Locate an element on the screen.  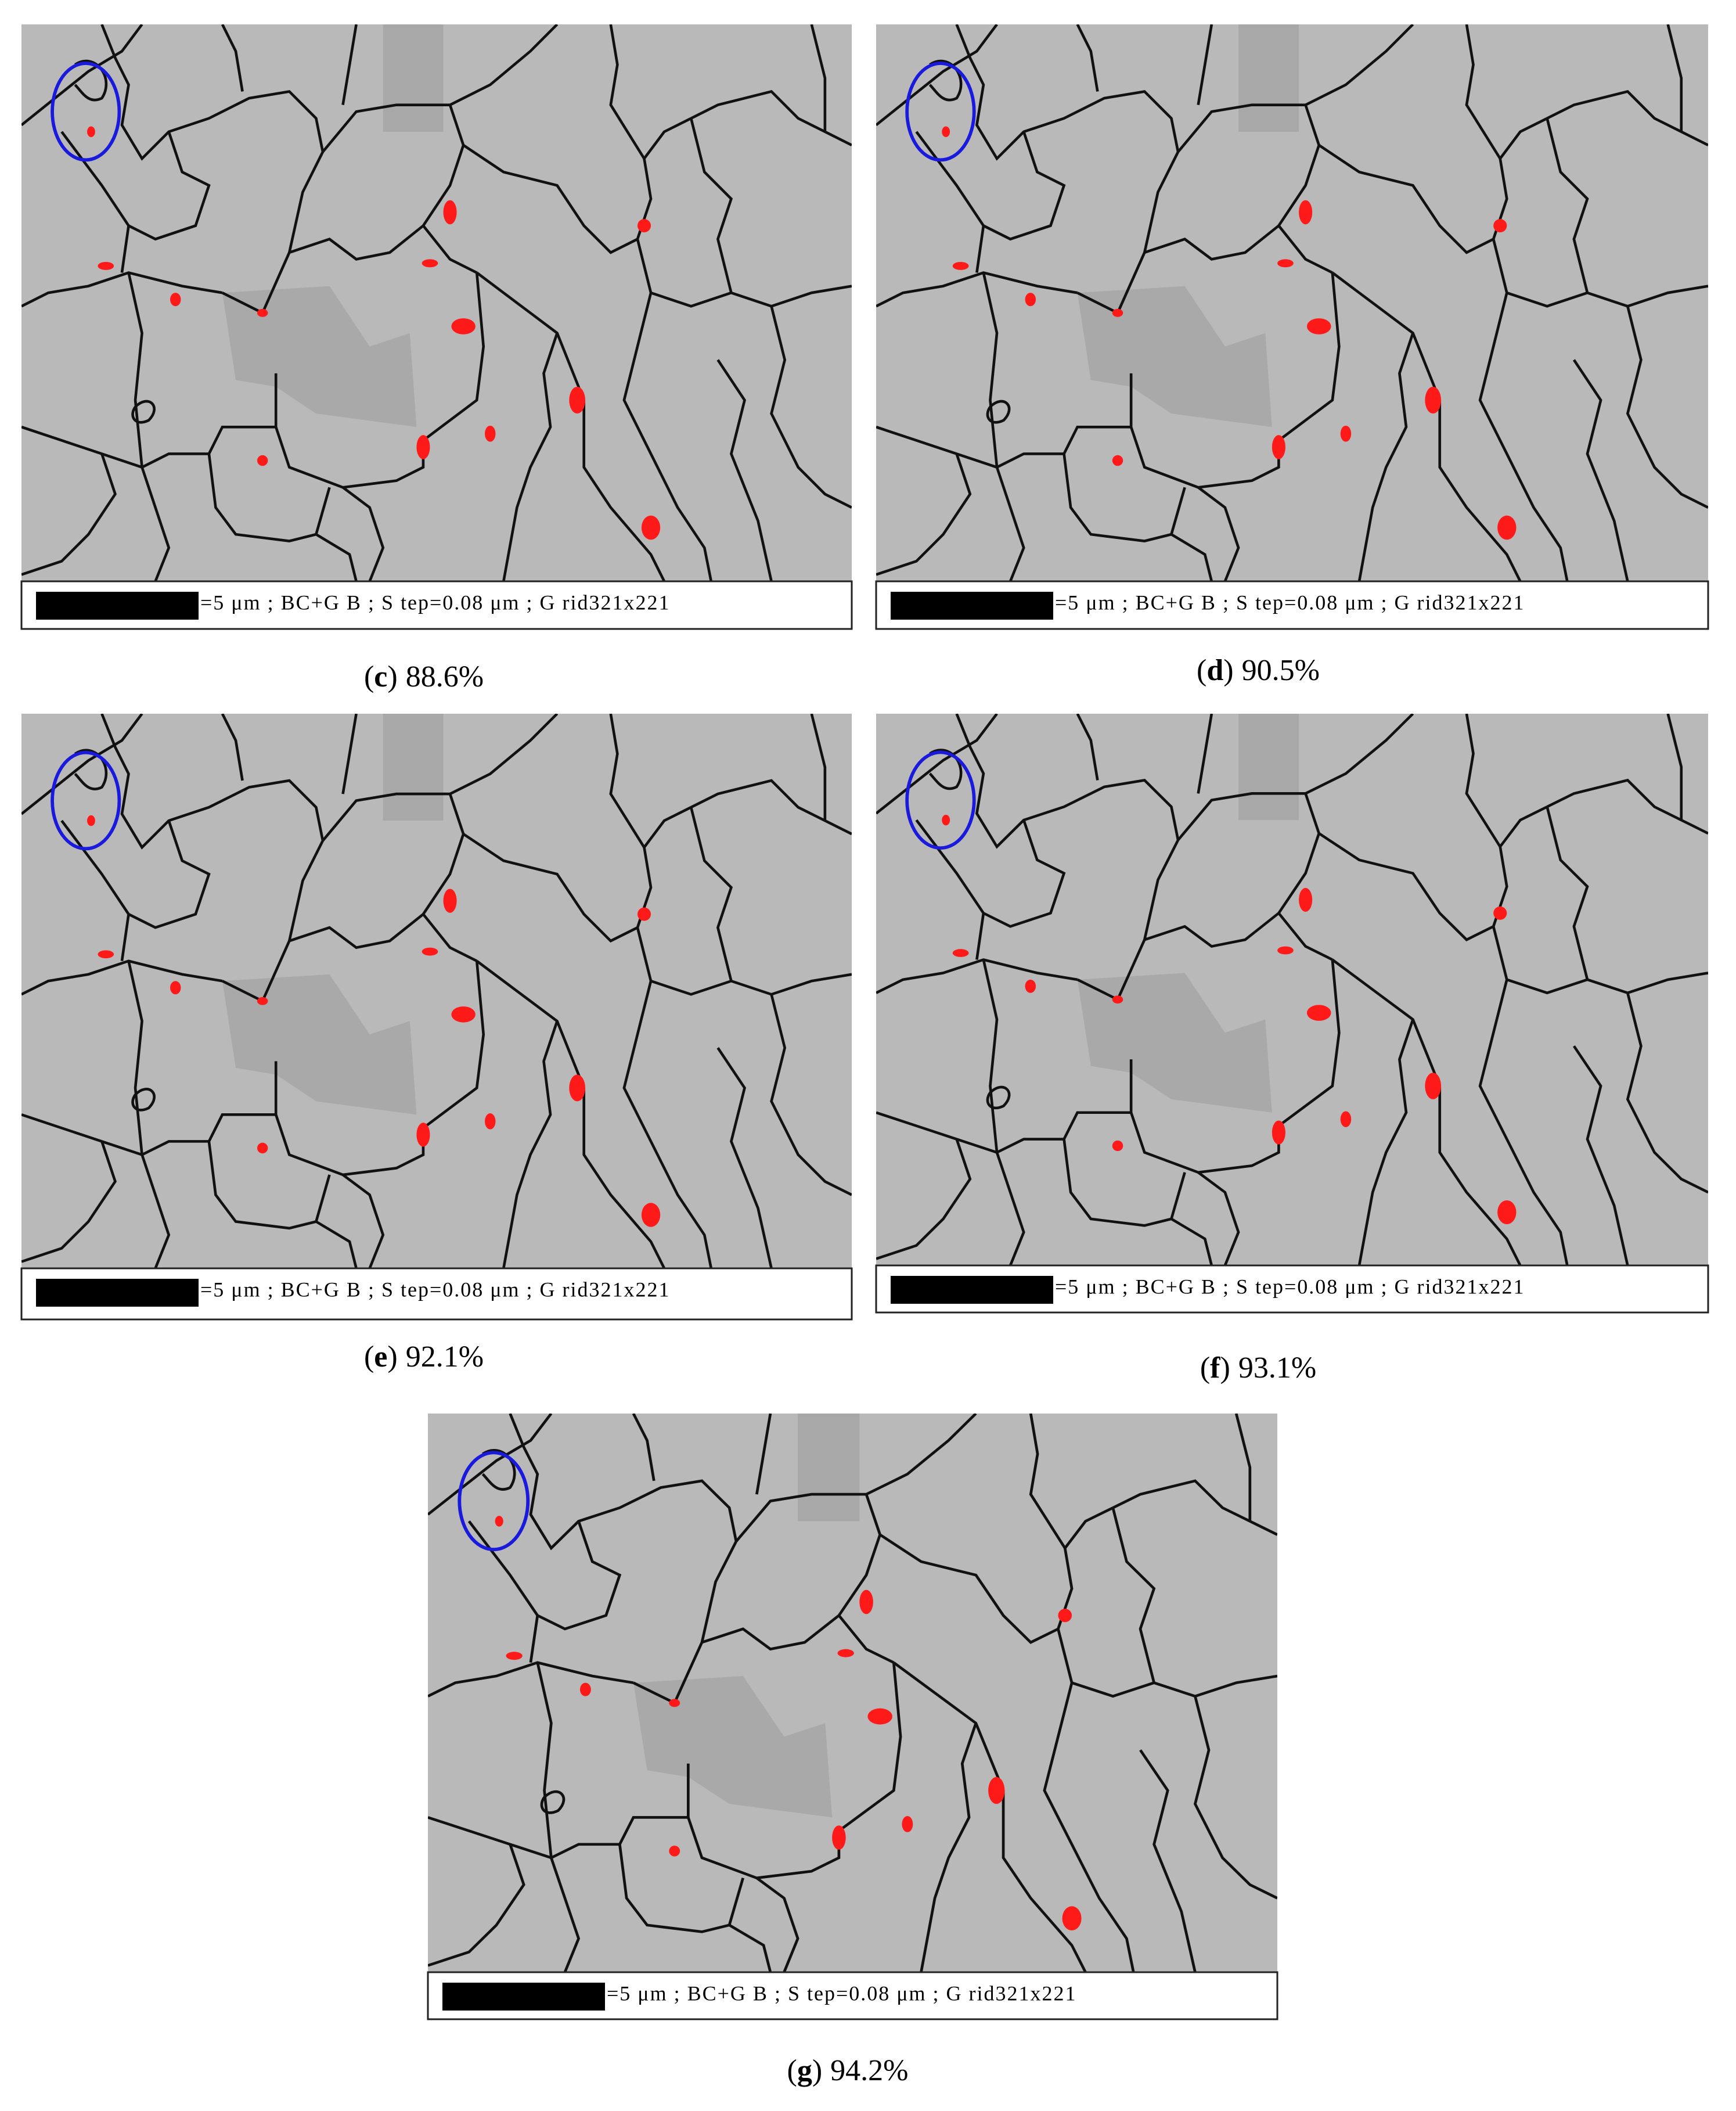
caption: (d) 90.5% is located at coordinates (1258, 670).